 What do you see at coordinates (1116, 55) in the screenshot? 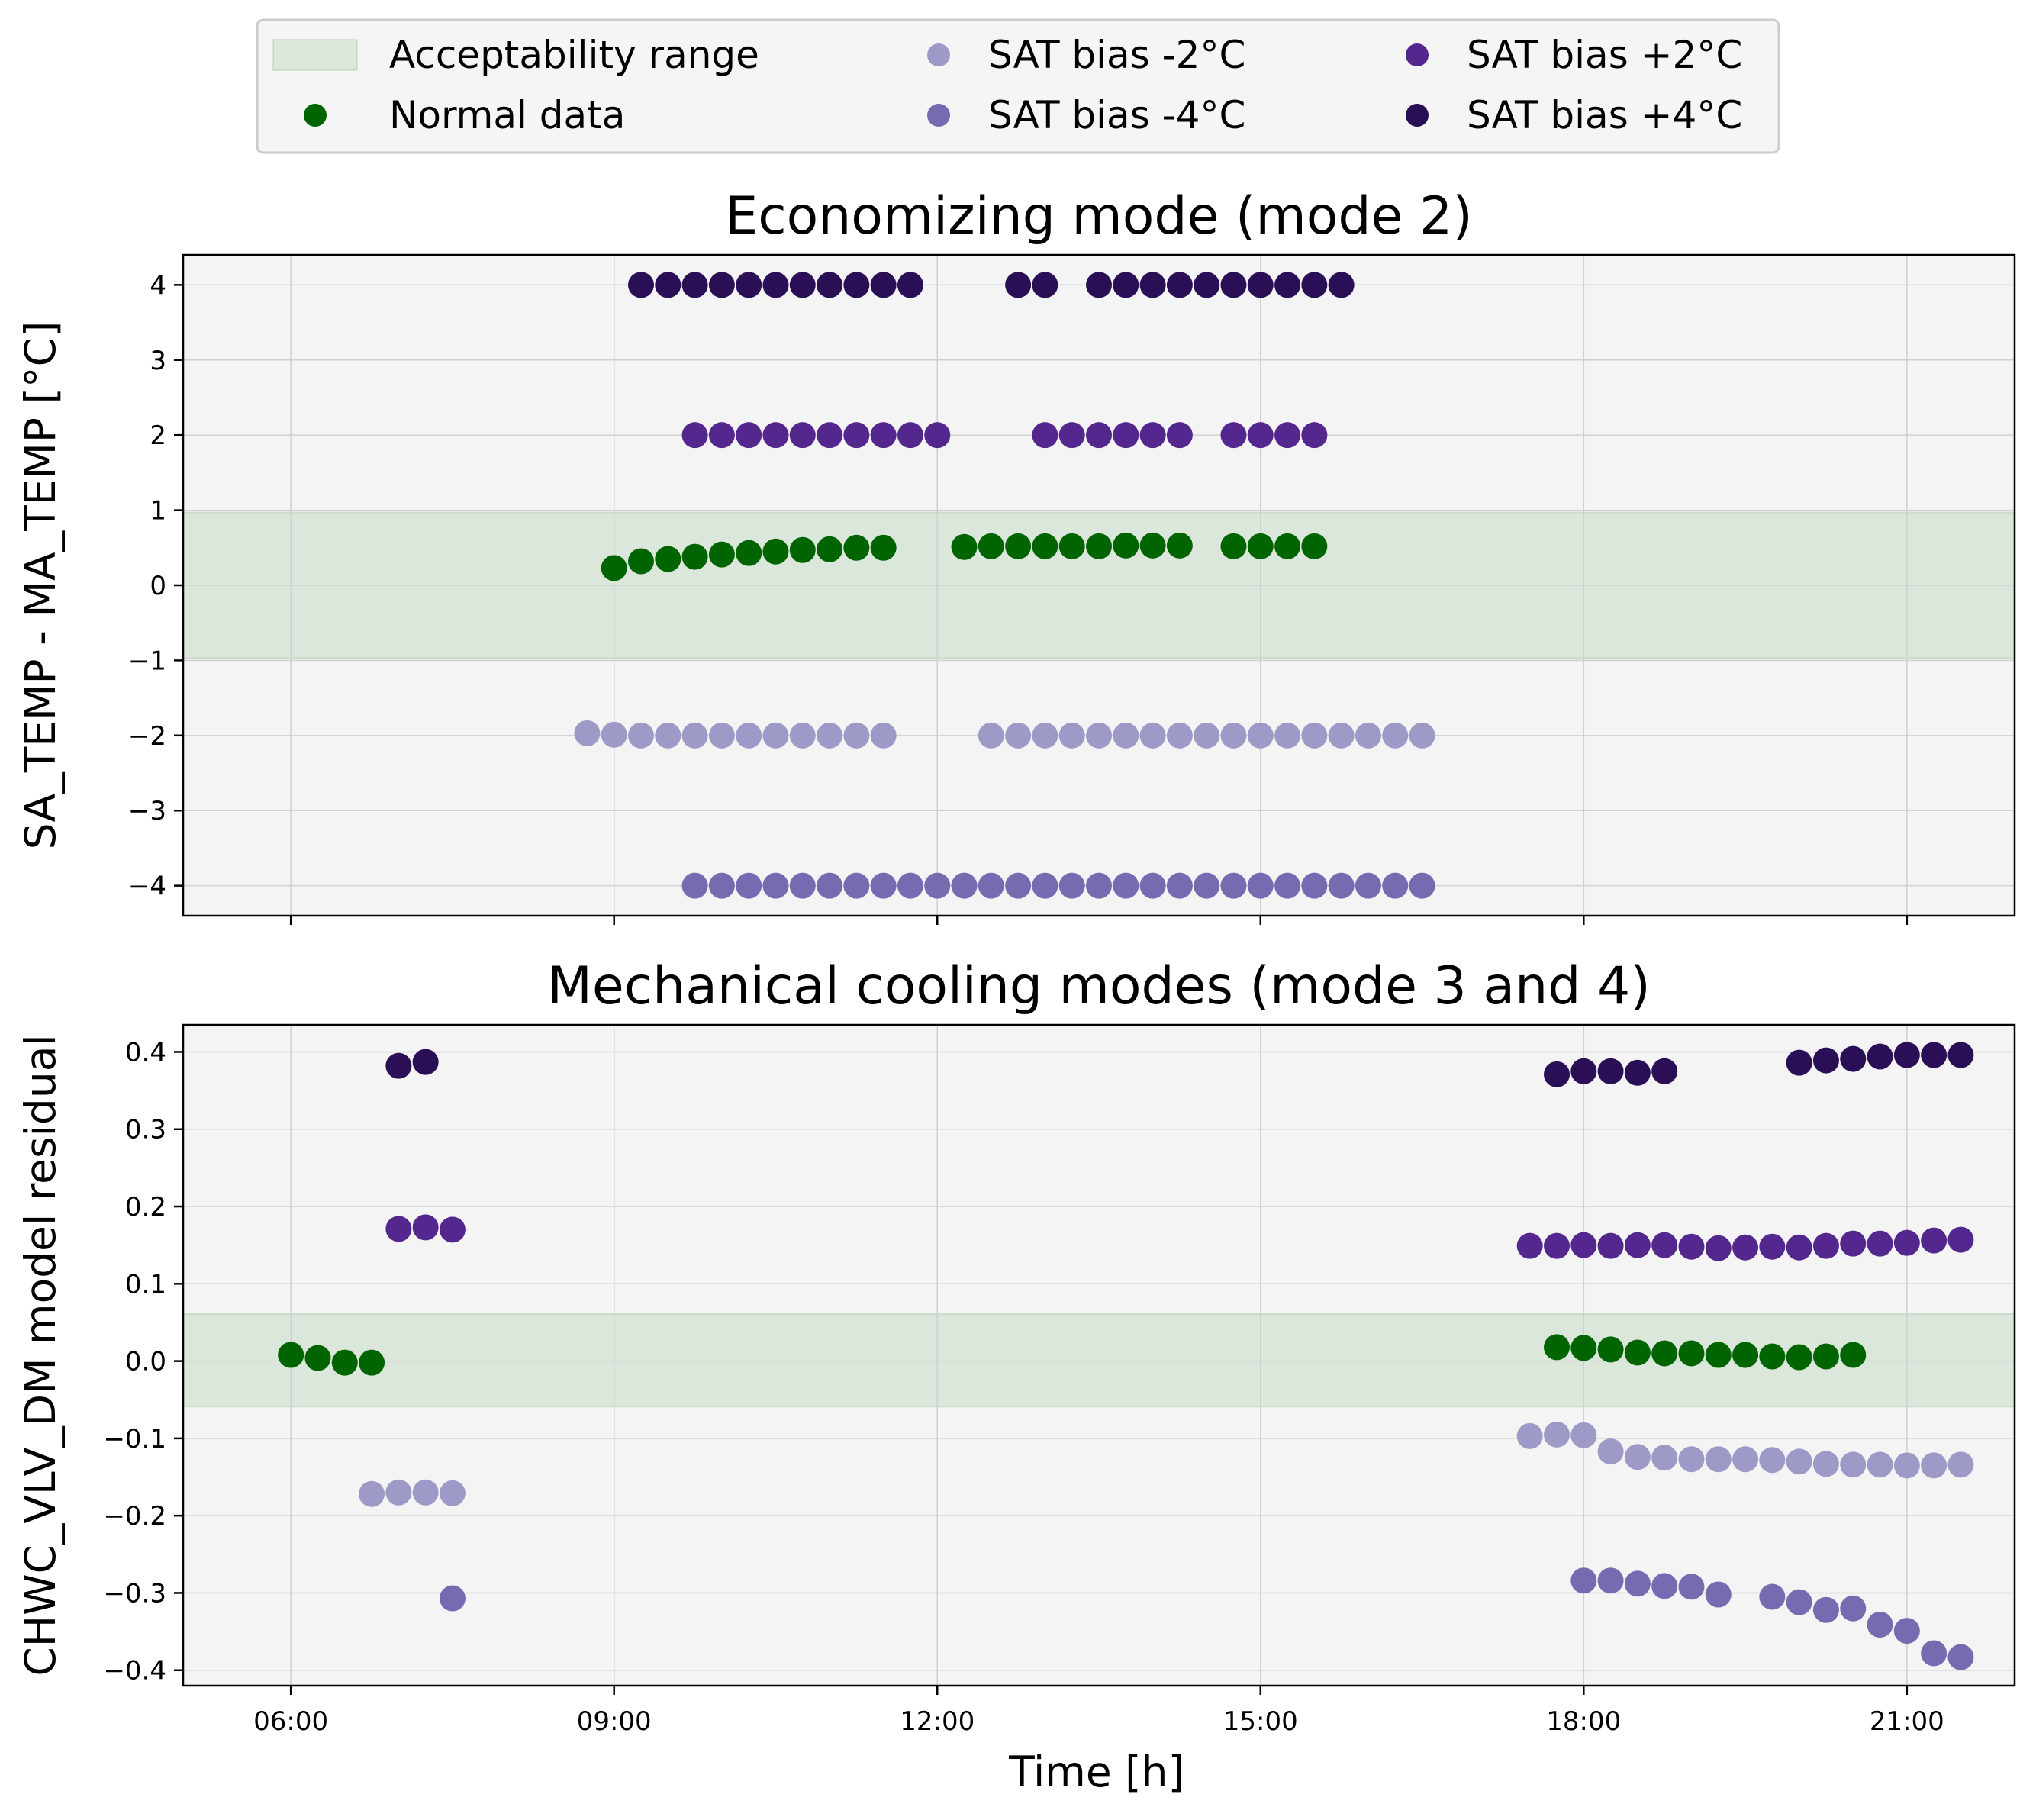
I see `legend-label: SAT bias -2°C` at bounding box center [1116, 55].